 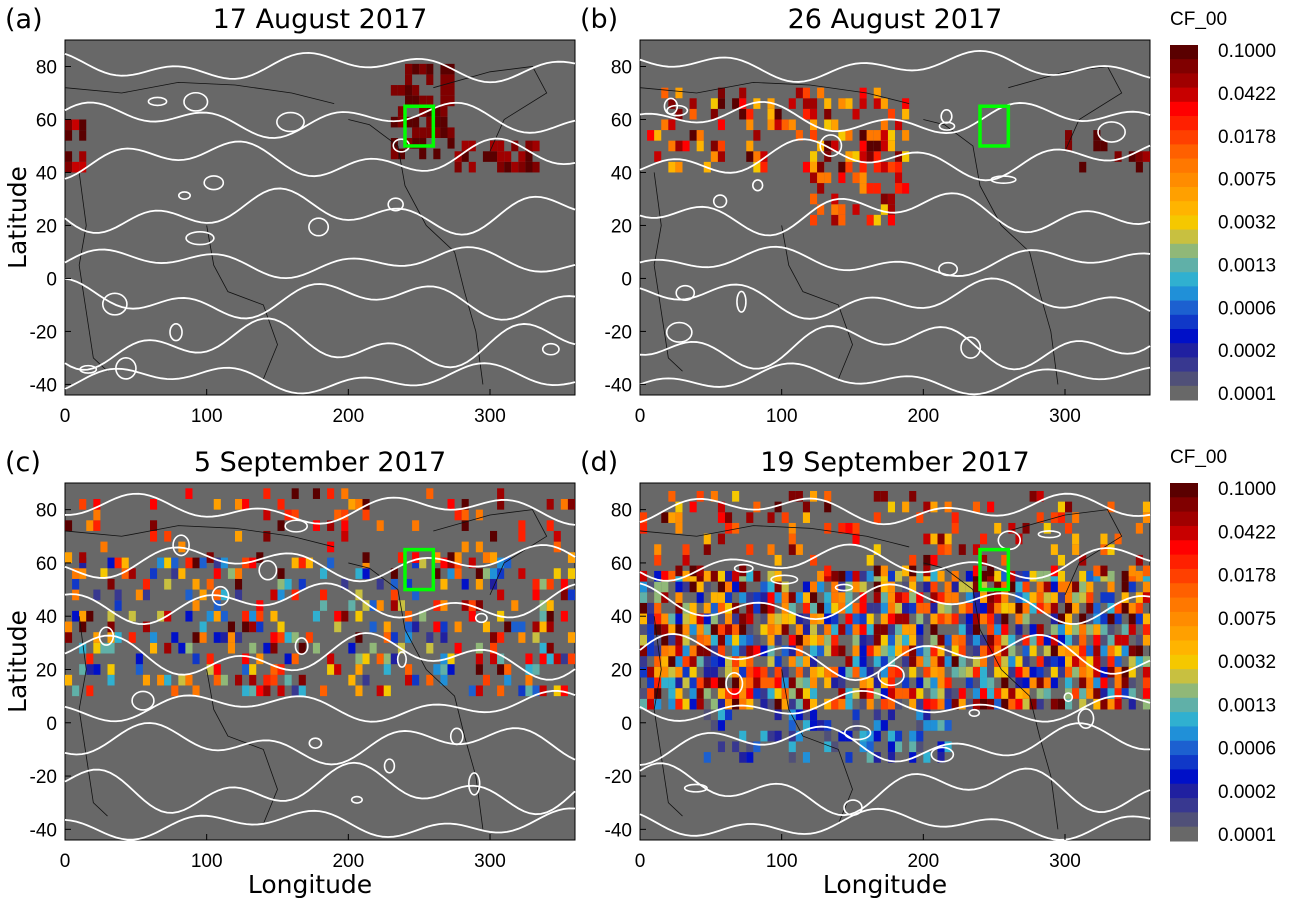 I want to click on colorbar-label: 0.0013, so click(x=1247, y=265).